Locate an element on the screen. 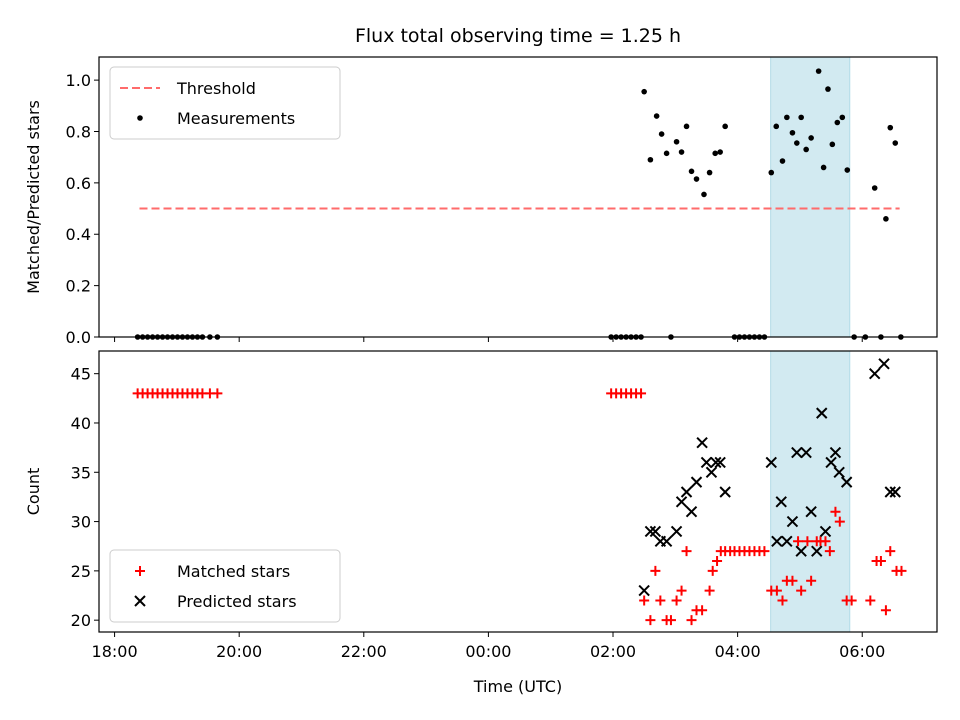  chart-title: Flux total observing time = 1.25 h is located at coordinates (518, 36).